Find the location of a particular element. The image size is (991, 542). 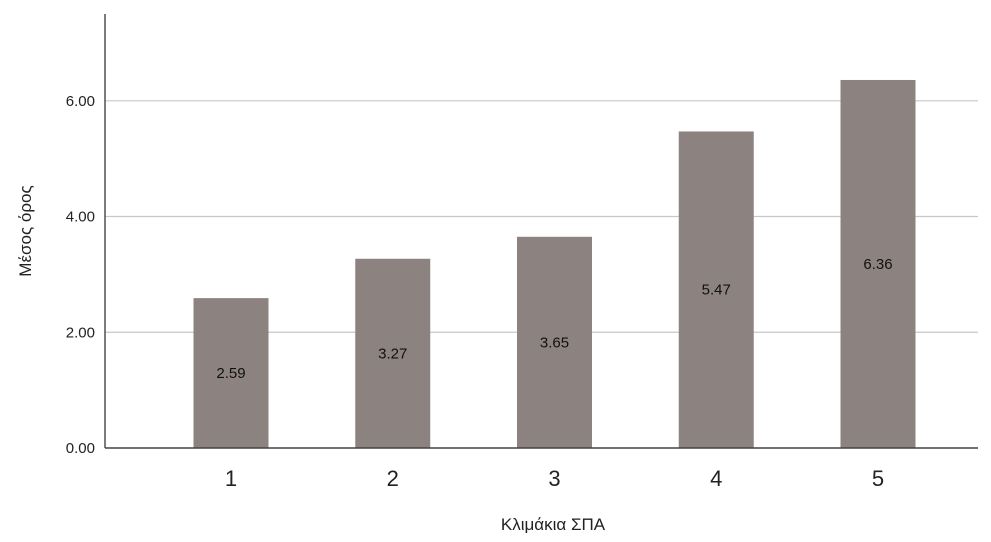

x-axis-label: Κλιμάκια ΣΠΑ is located at coordinates (553, 524).